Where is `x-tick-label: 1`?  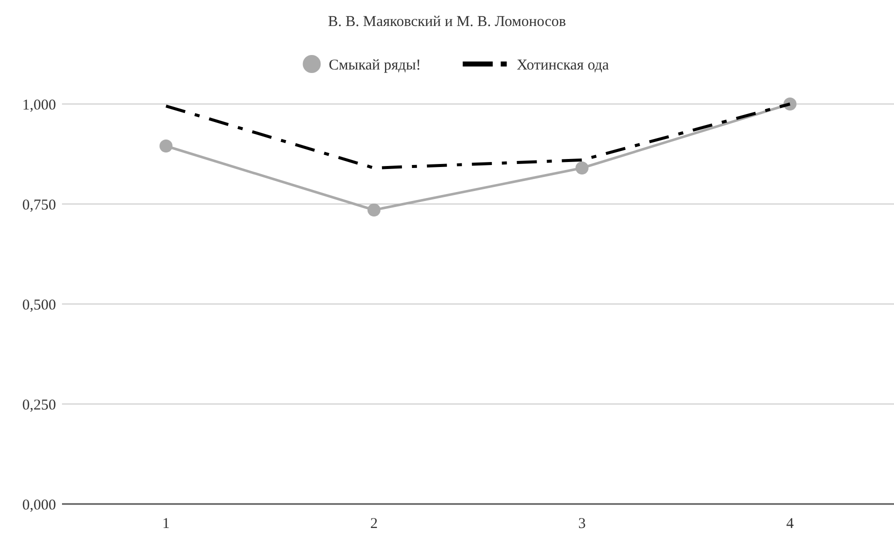 x-tick-label: 1 is located at coordinates (166, 524).